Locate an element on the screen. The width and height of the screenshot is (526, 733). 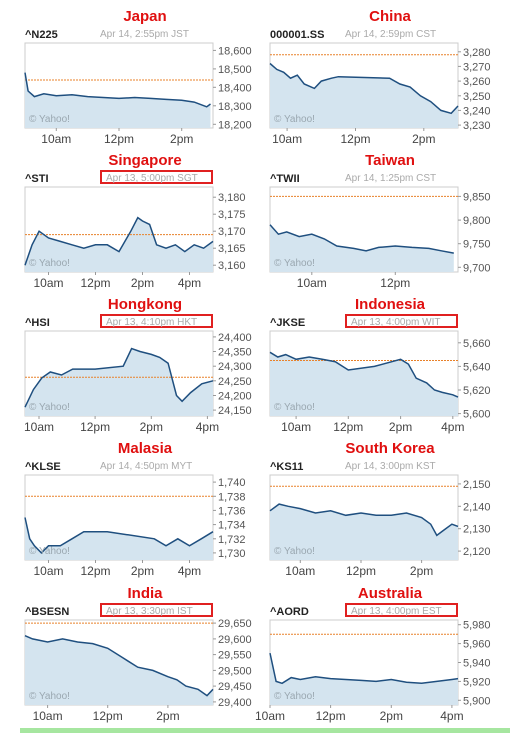
country-title: Indonesia is located at coordinates (389, 304).